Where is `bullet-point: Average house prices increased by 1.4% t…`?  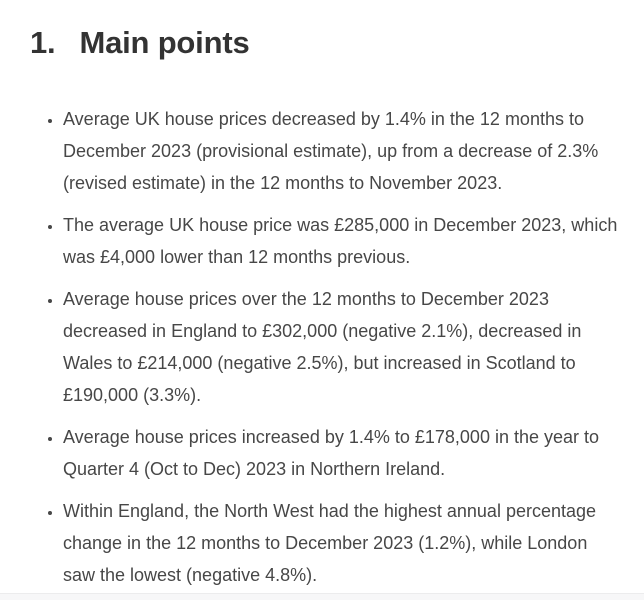 bullet-point: Average house prices increased by 1.4% t… is located at coordinates (343, 453).